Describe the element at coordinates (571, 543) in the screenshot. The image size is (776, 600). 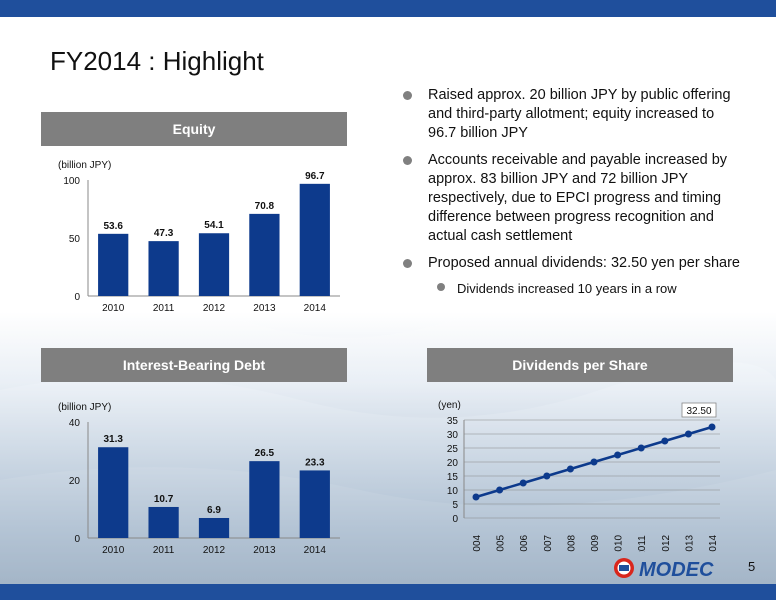
I see `dividends-xtick: 2008` at that location.